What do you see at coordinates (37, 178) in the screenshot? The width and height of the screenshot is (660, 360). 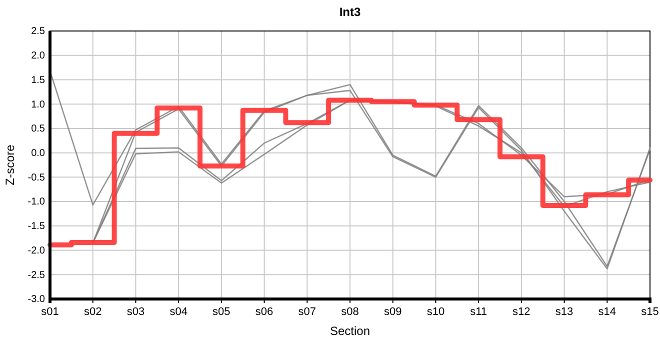 I see `y-tick-label: -0.5` at bounding box center [37, 178].